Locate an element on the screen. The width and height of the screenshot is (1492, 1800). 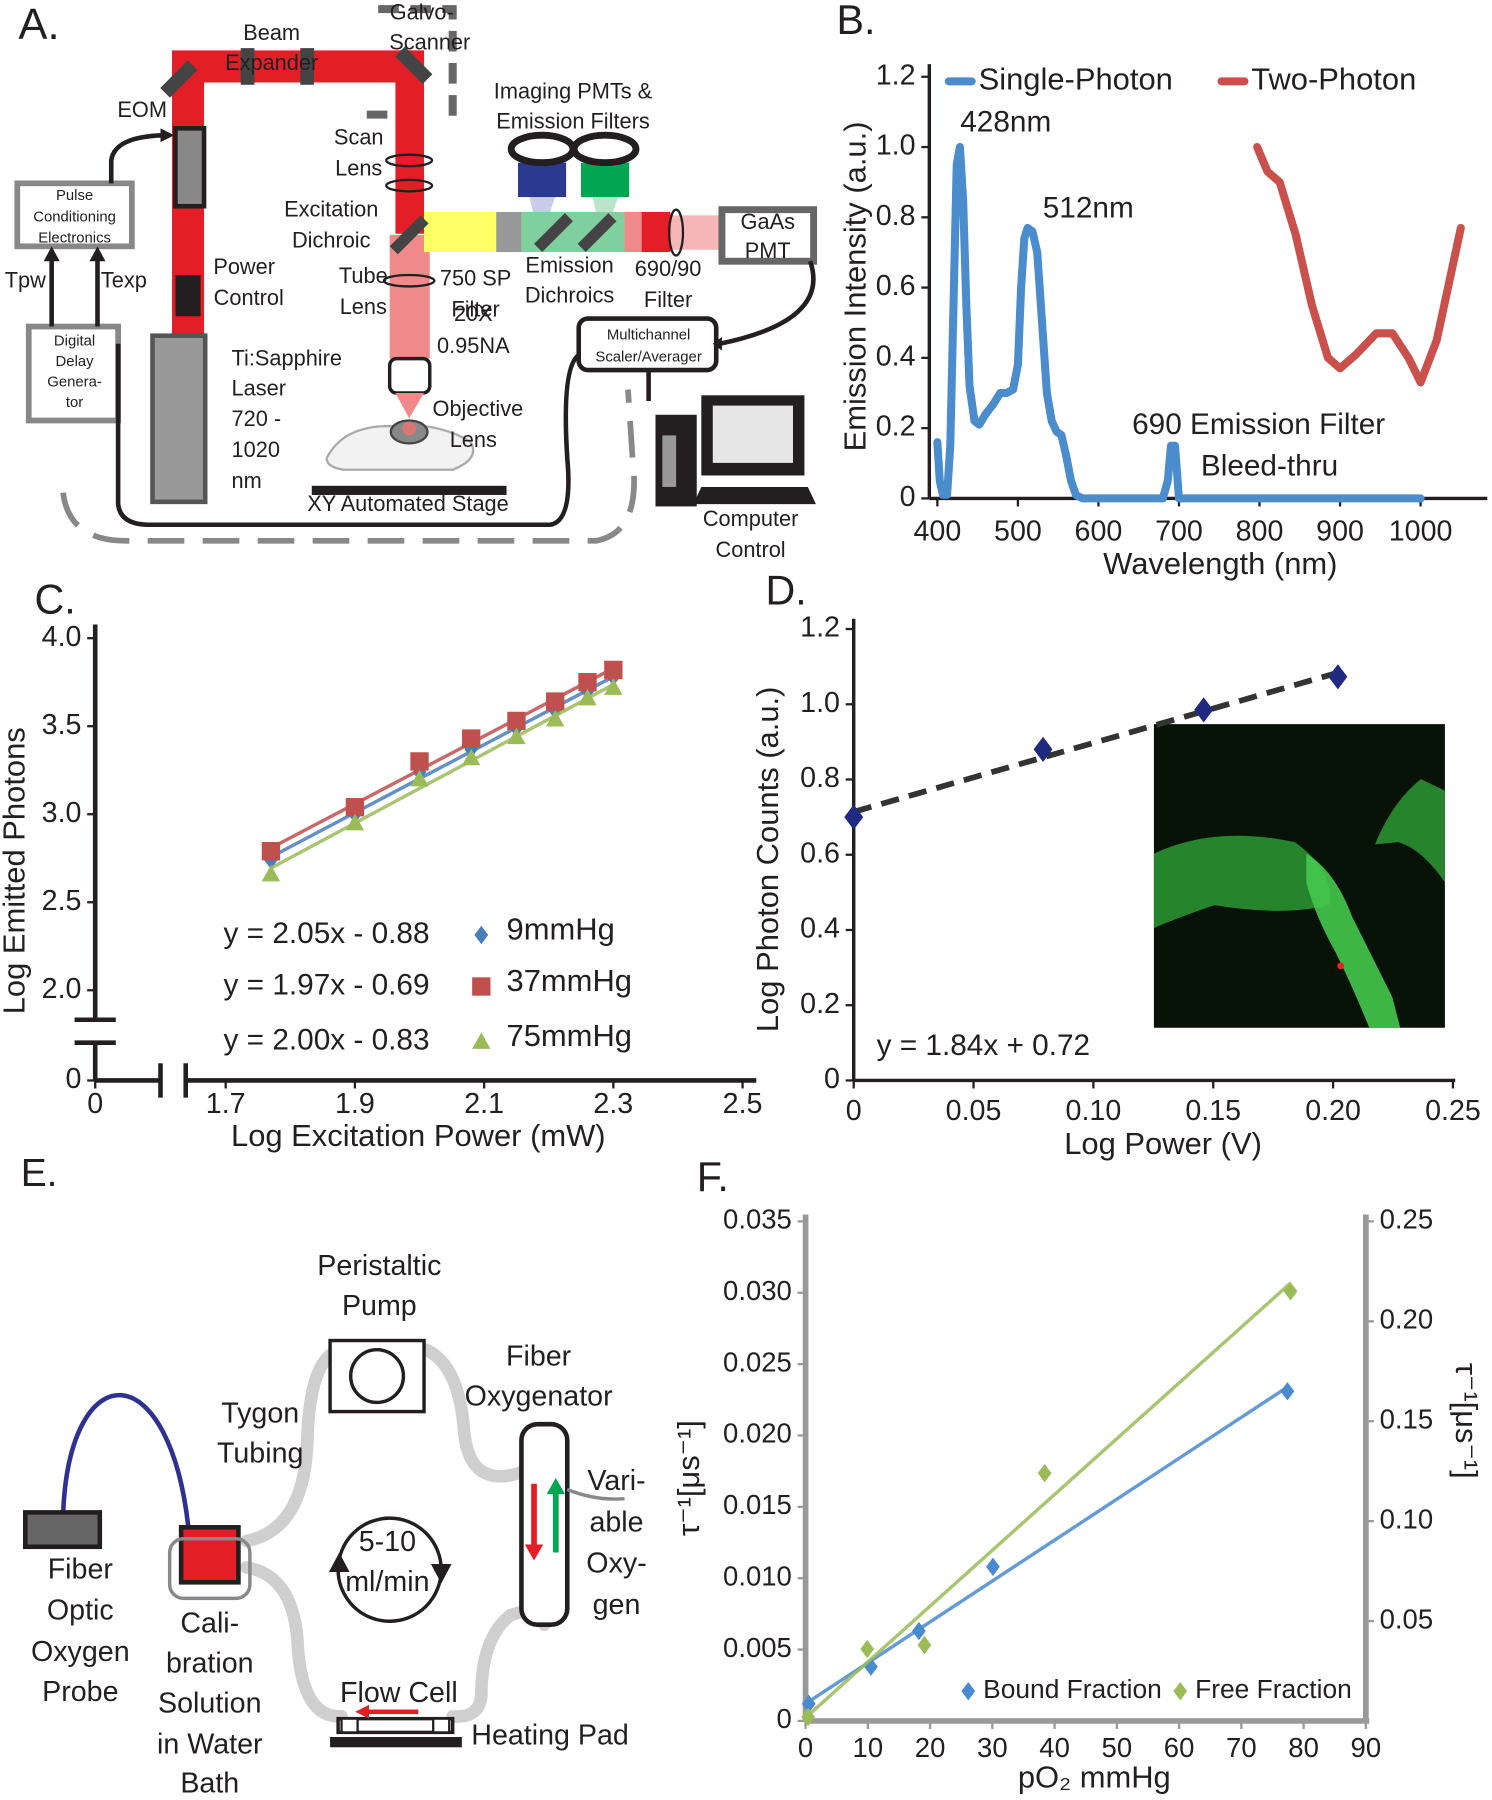
legend-label: 9mmHg is located at coordinates (561, 929).